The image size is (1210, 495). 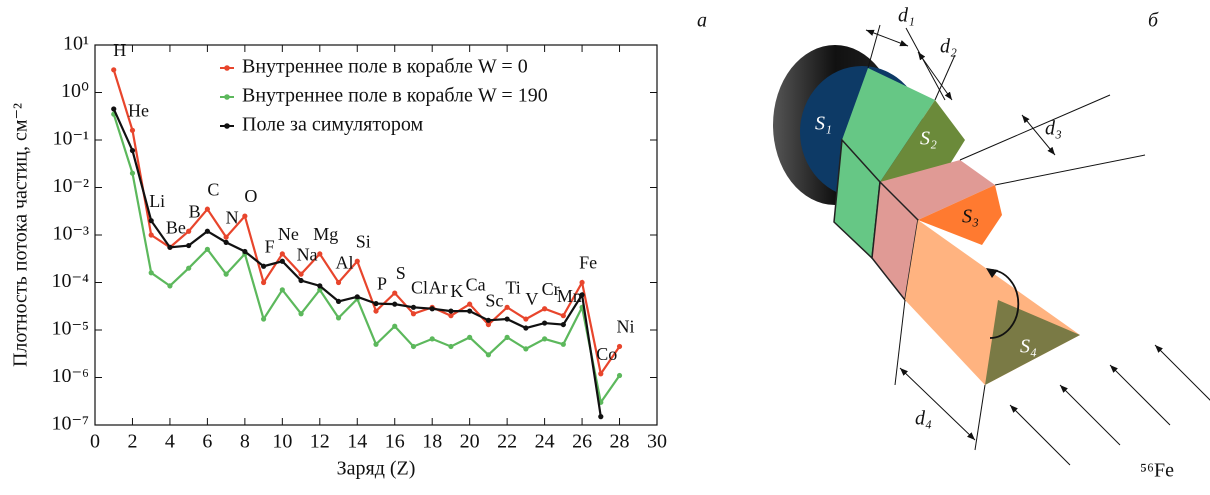 I want to click on point-label: Cl, so click(x=419, y=287).